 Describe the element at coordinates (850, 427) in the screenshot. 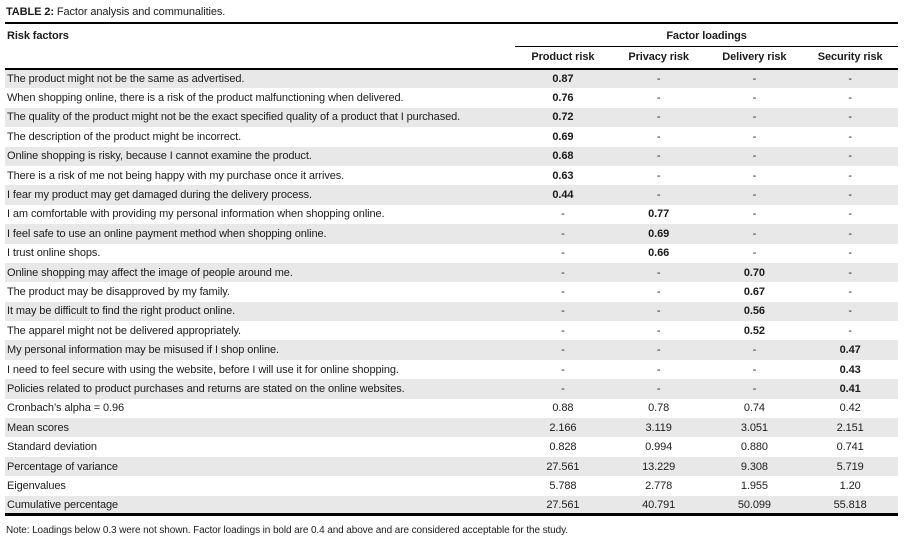

I see `cell-value: 2.151` at that location.